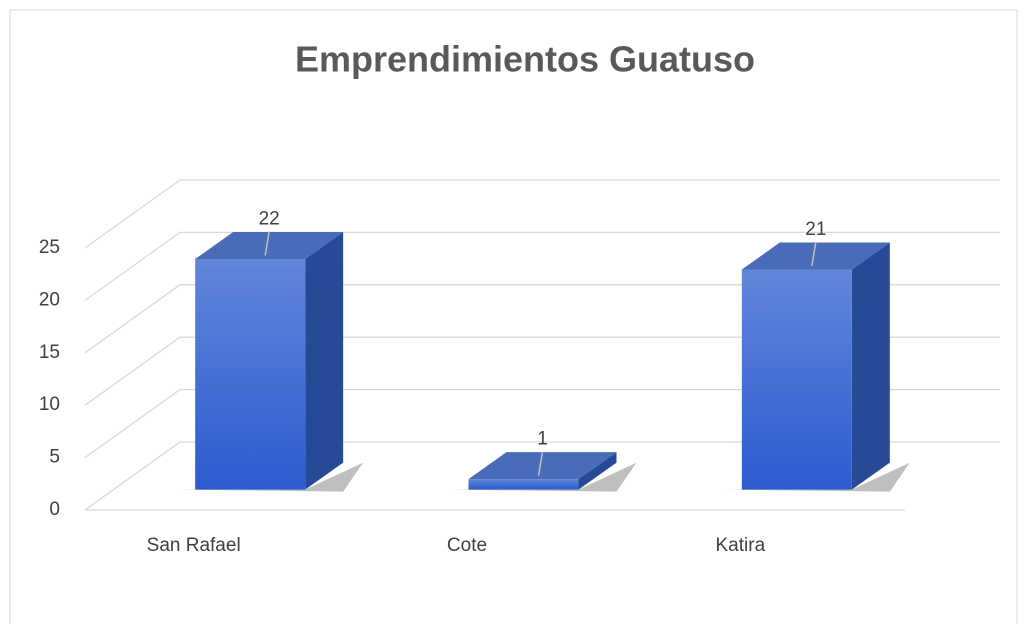 This screenshot has height=624, width=1025. Describe the element at coordinates (194, 545) in the screenshot. I see `x-tick-label: San Rafael` at that location.